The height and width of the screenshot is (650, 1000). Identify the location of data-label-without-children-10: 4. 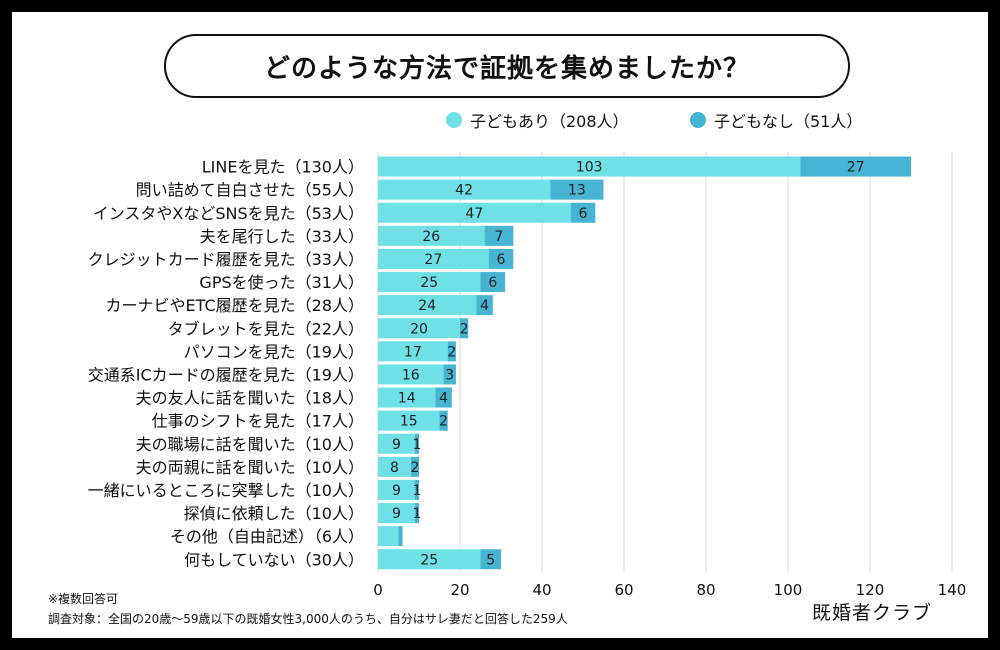
(443, 399).